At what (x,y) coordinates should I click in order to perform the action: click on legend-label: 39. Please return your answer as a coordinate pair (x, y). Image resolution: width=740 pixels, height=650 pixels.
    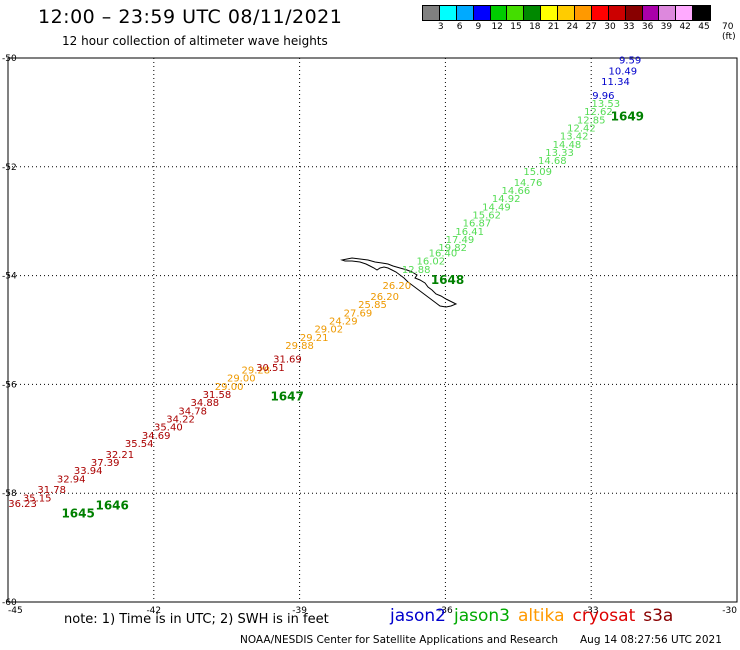
    Looking at the image, I should click on (666, 27).